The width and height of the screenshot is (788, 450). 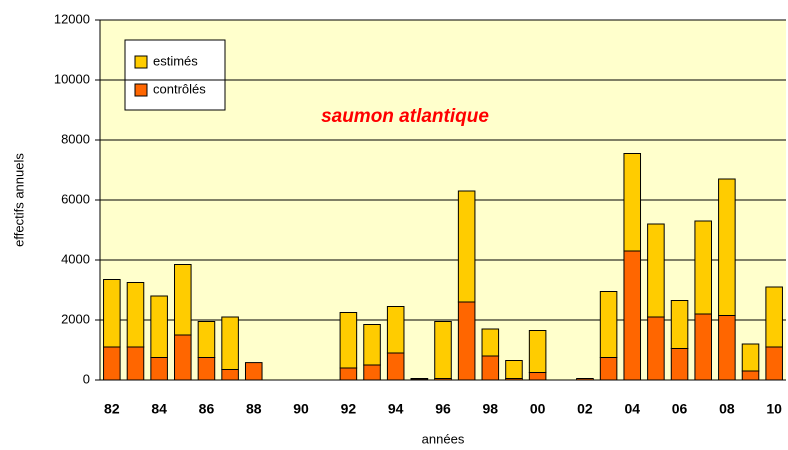 What do you see at coordinates (585, 409) in the screenshot?
I see `x-tick-label: 02` at bounding box center [585, 409].